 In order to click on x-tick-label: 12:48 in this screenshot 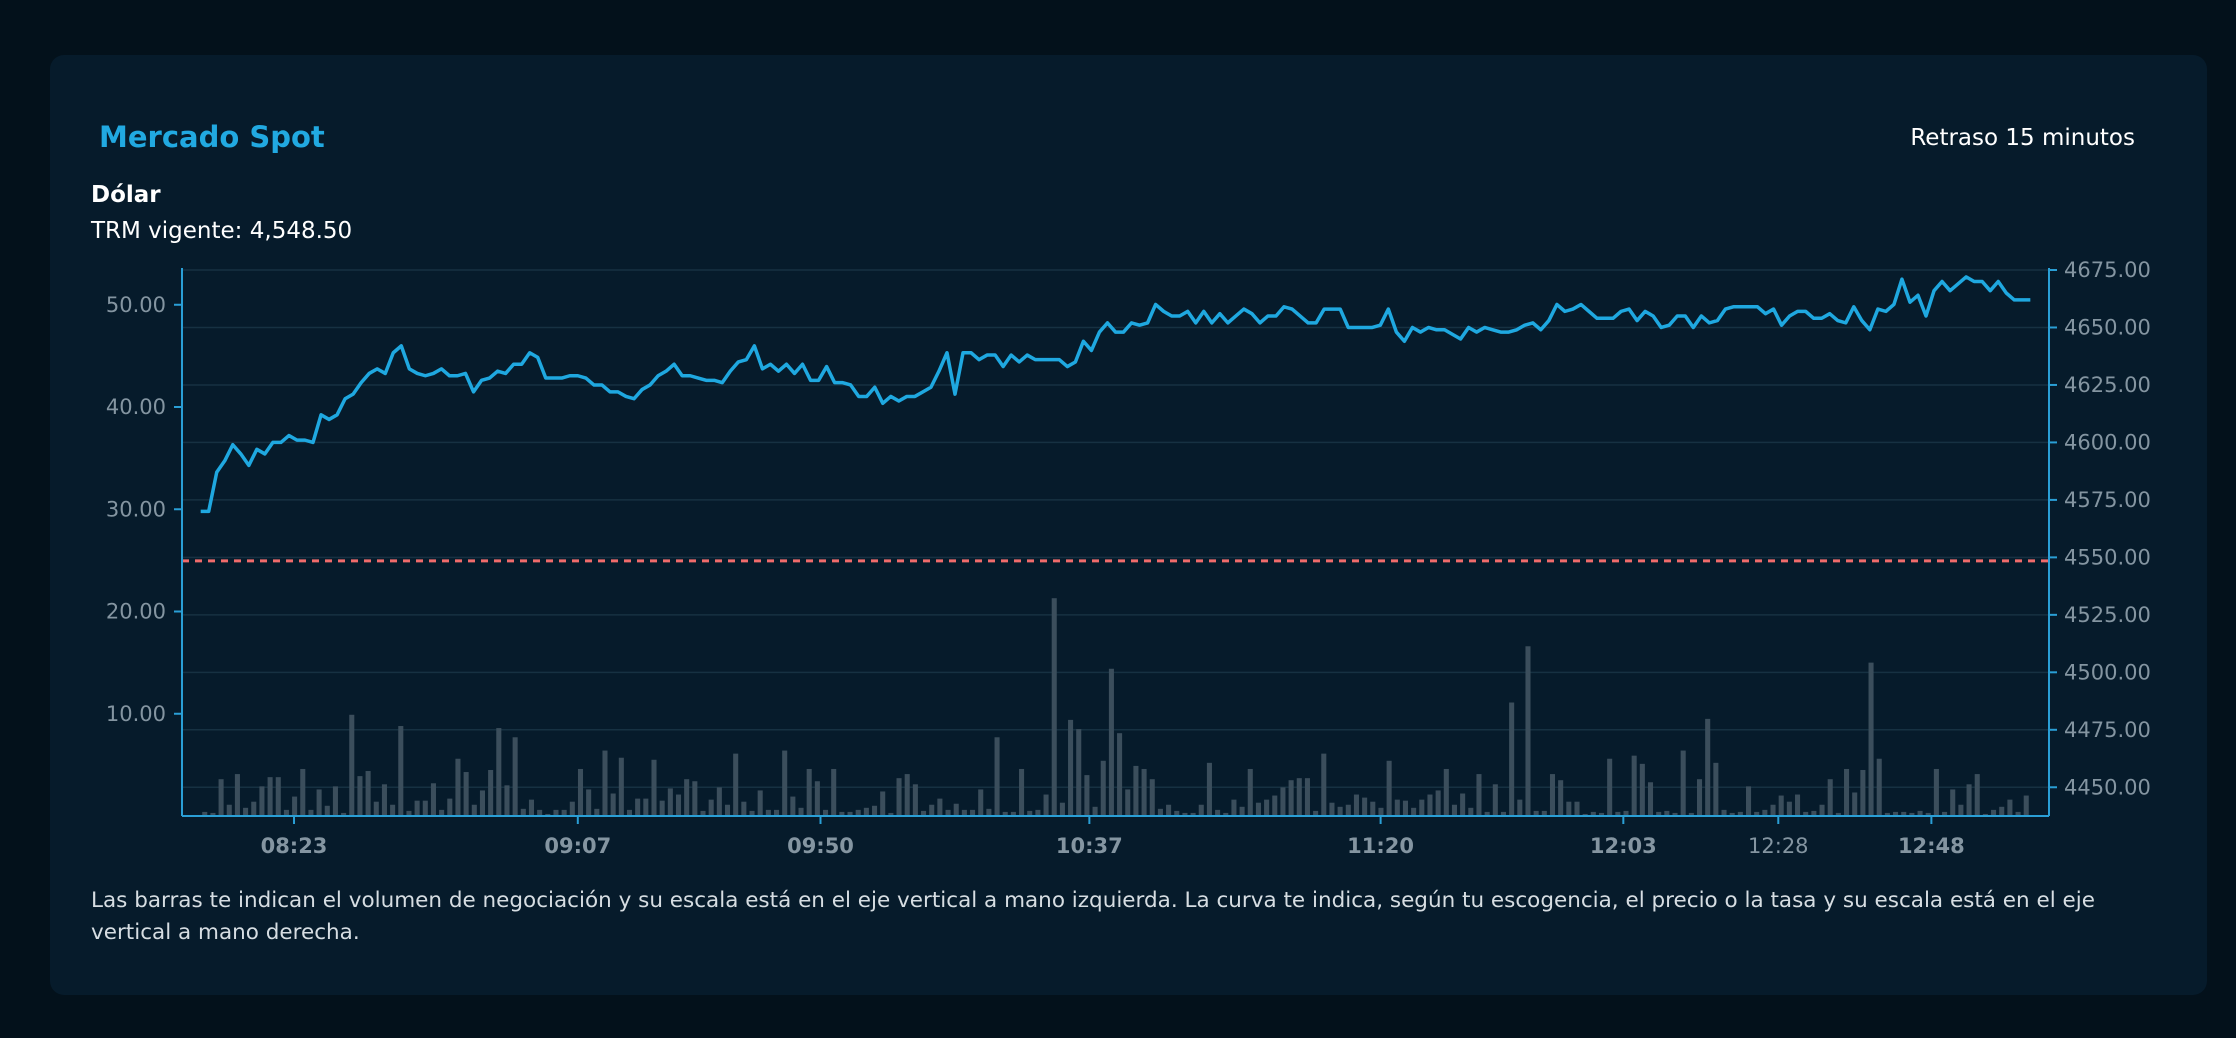, I will do `click(1931, 846)`.